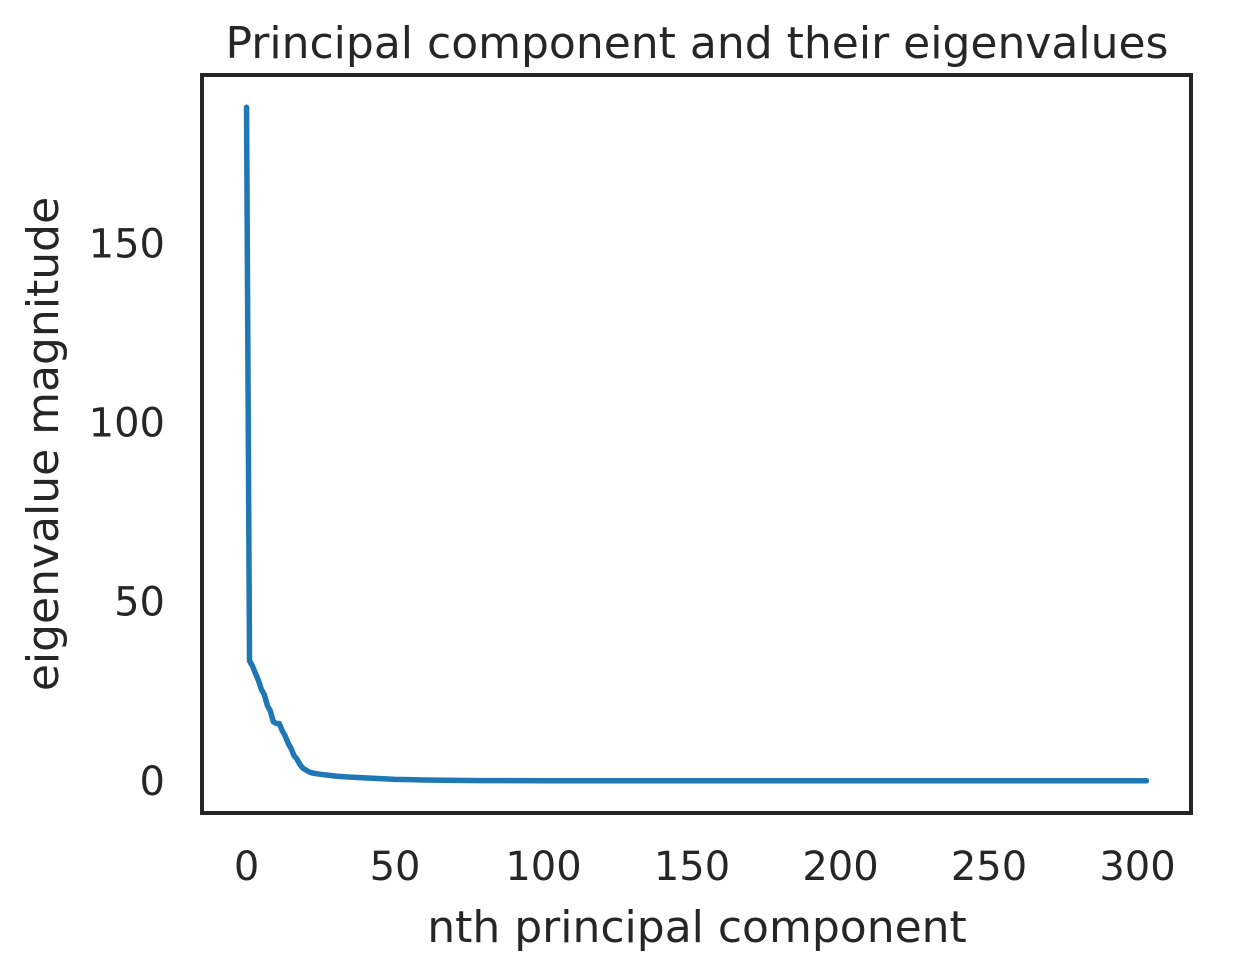  Describe the element at coordinates (43, 444) in the screenshot. I see `y-axis-label: eigenvalue magnitude` at that location.